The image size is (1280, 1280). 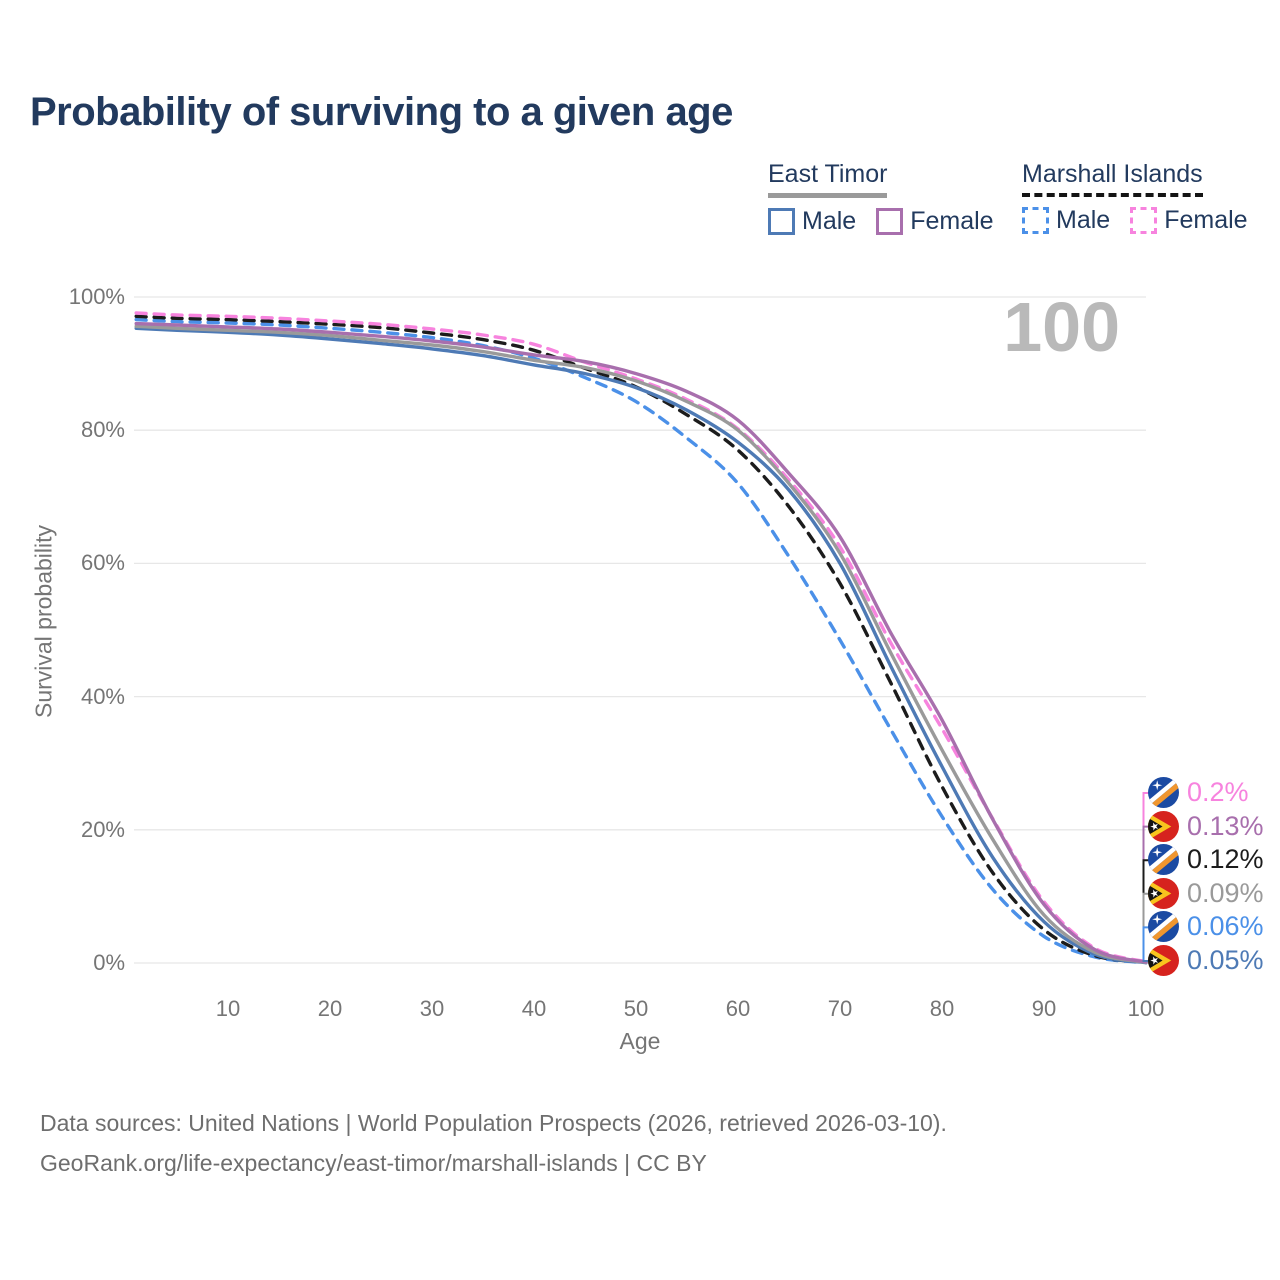 What do you see at coordinates (890, 221) in the screenshot?
I see `east-timor-female-swatch` at bounding box center [890, 221].